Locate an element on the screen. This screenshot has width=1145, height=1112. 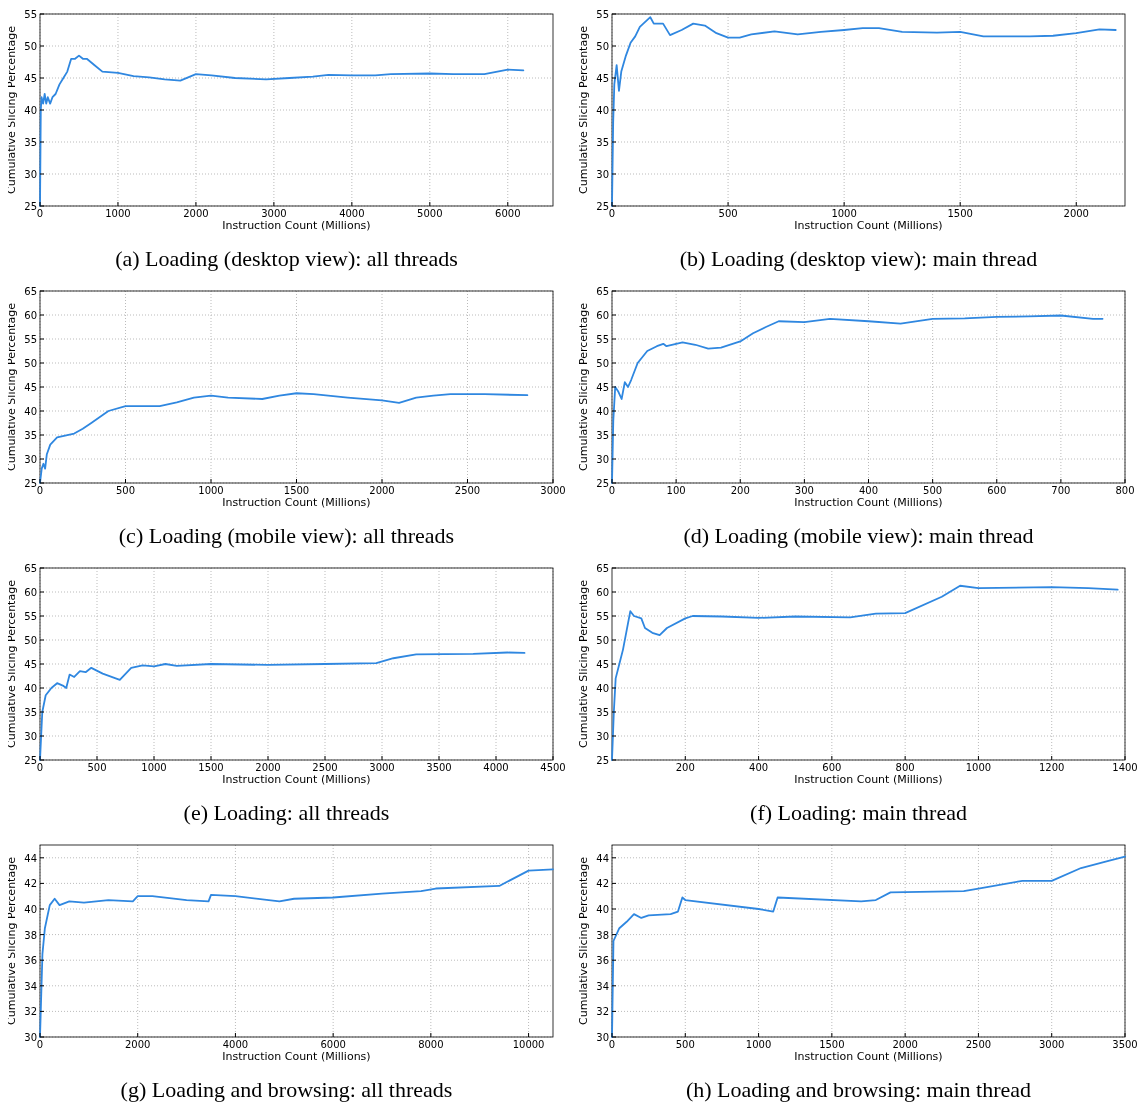
x-tick-label: 600 is located at coordinates (832, 767).